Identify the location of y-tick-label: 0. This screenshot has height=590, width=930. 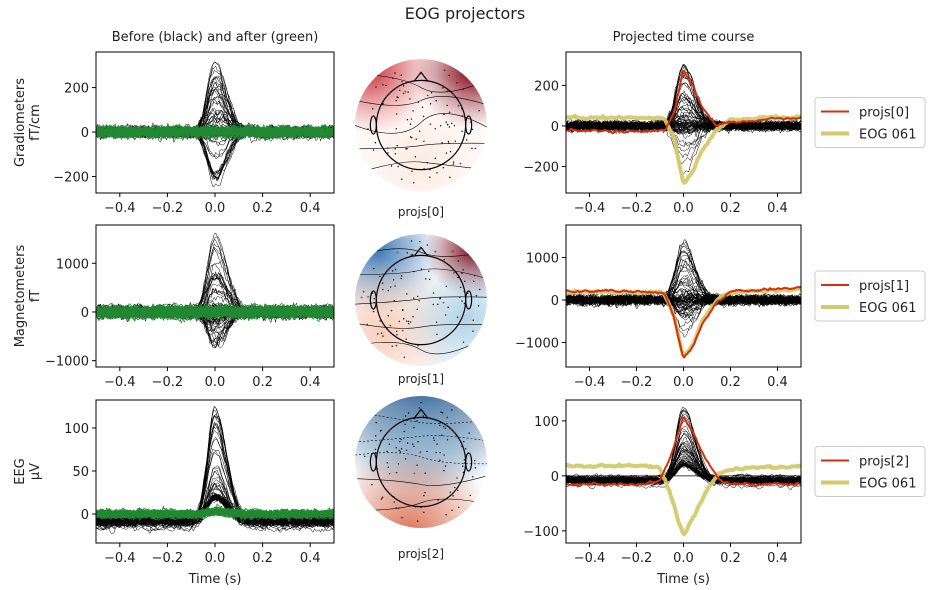
(555, 301).